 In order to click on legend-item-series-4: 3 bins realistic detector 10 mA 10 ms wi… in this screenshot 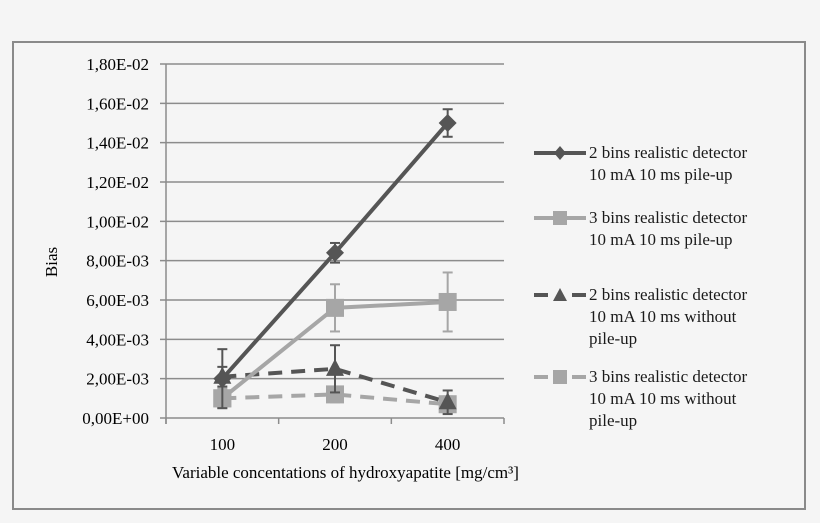, I will do `click(668, 401)`.